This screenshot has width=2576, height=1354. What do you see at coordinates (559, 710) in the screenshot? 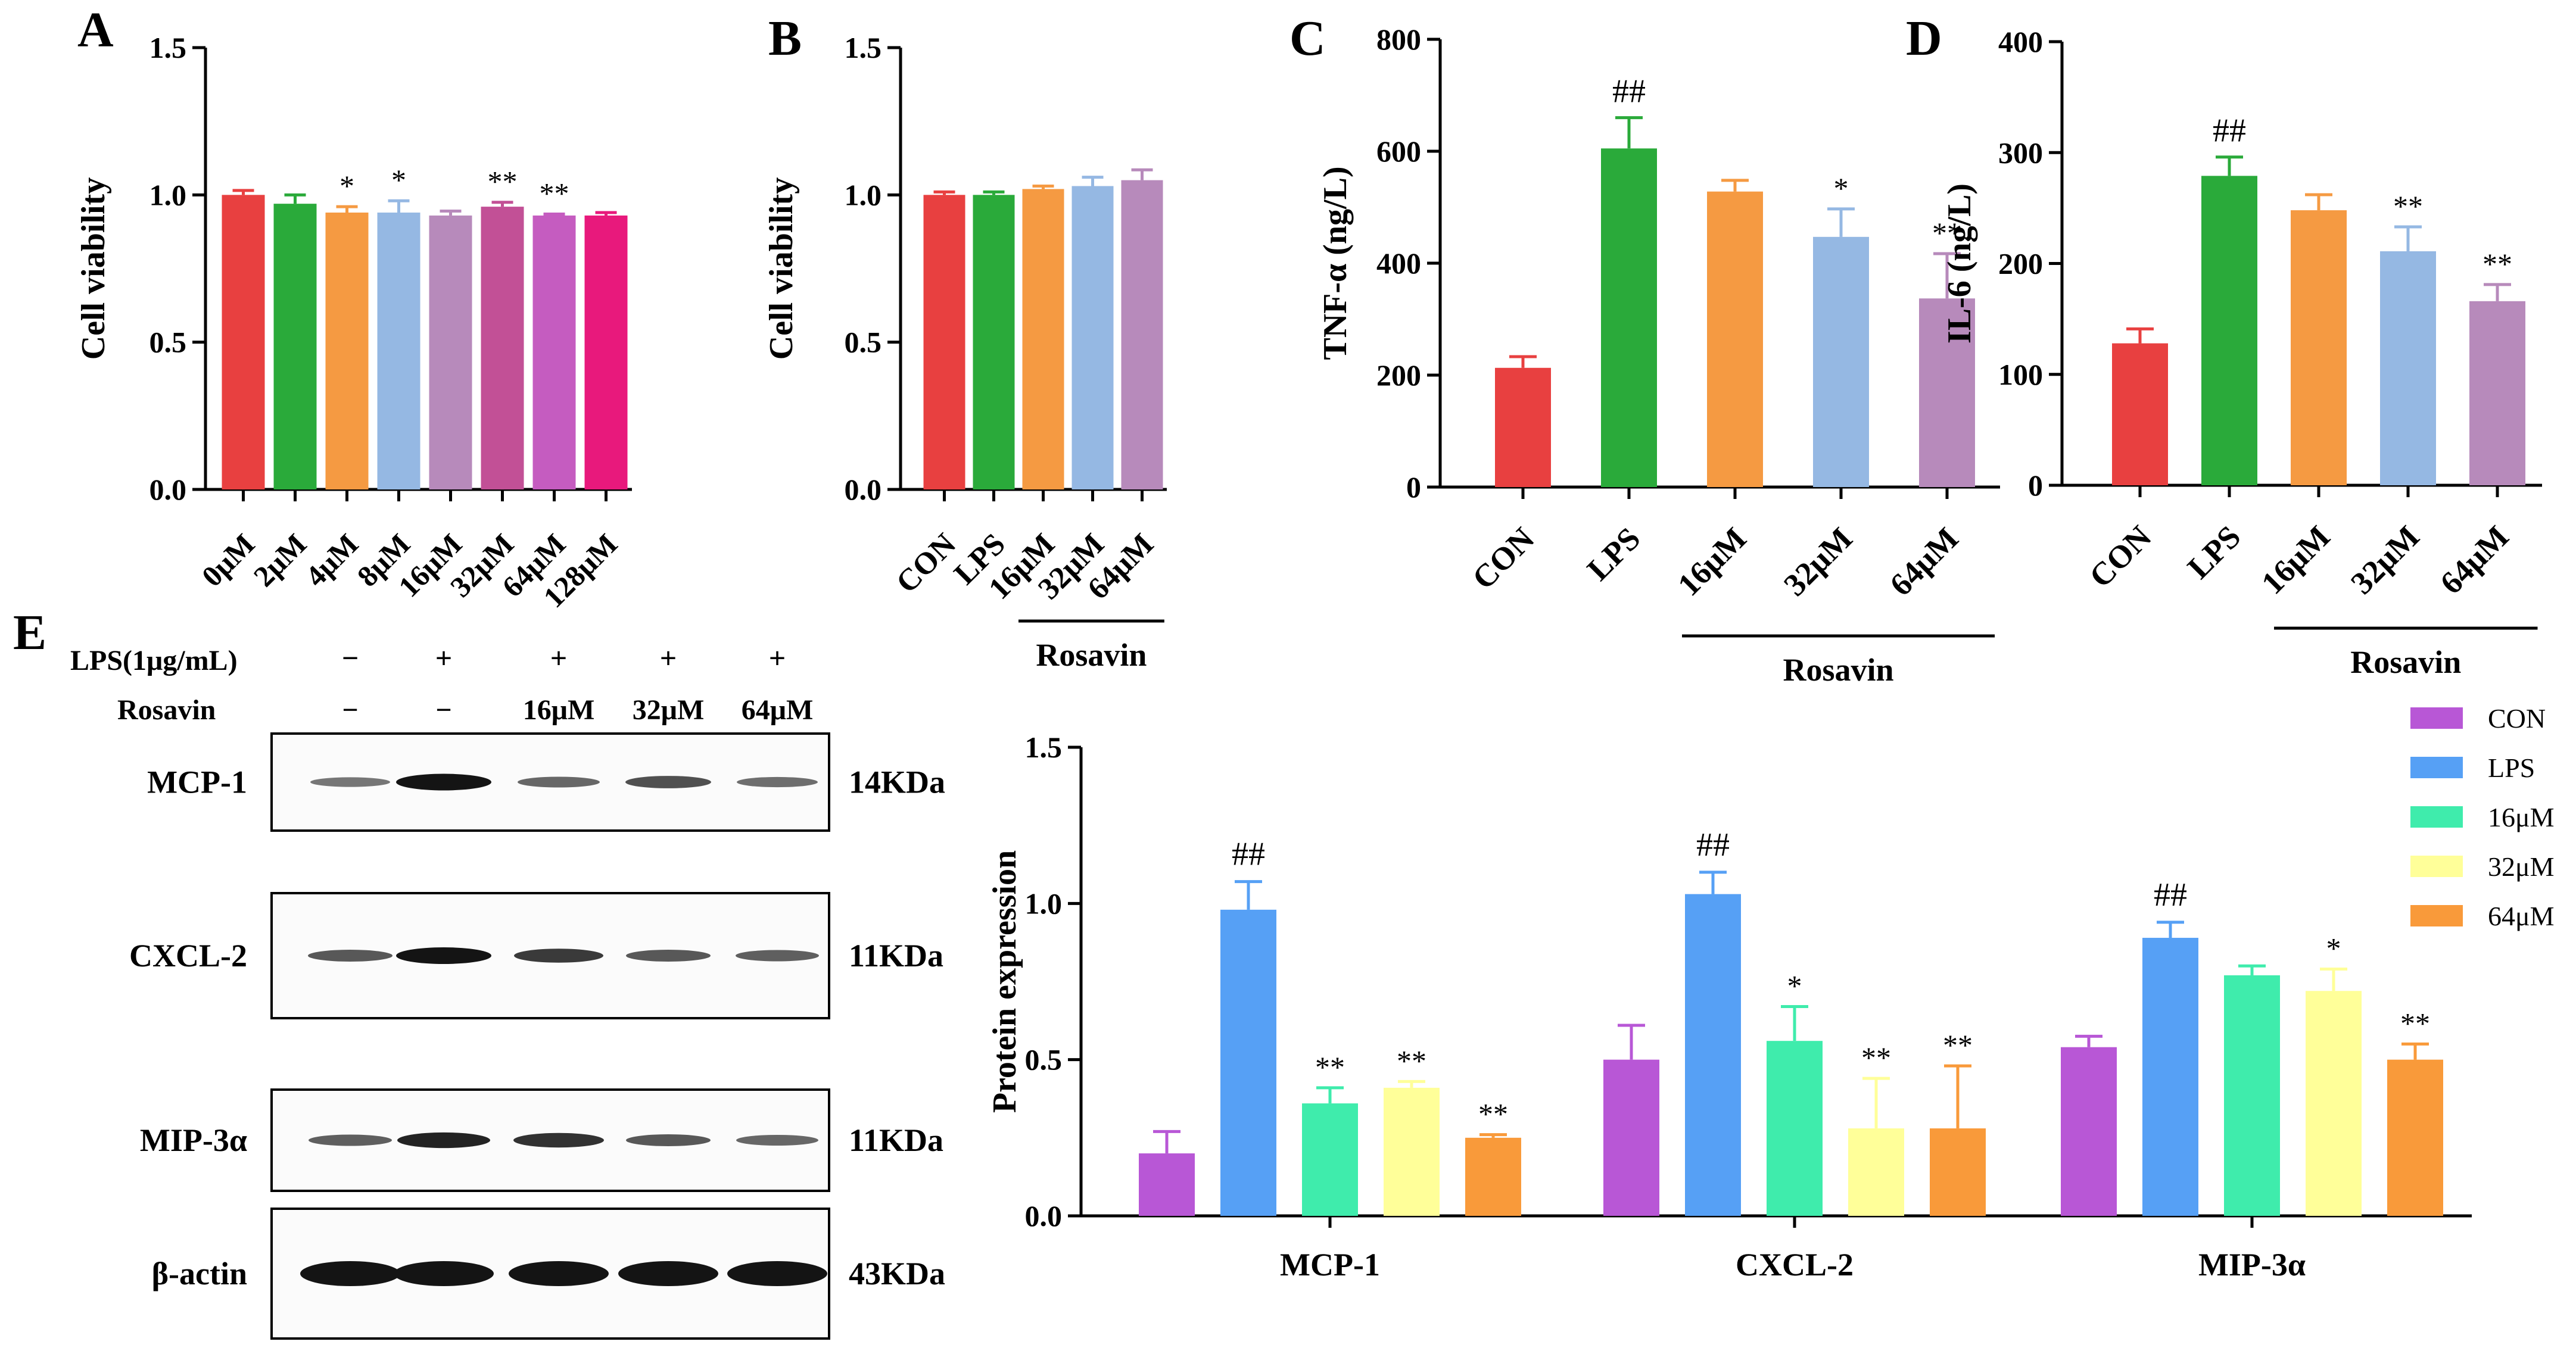
I see `blot-rosavin-cell-2: 16μM` at bounding box center [559, 710].